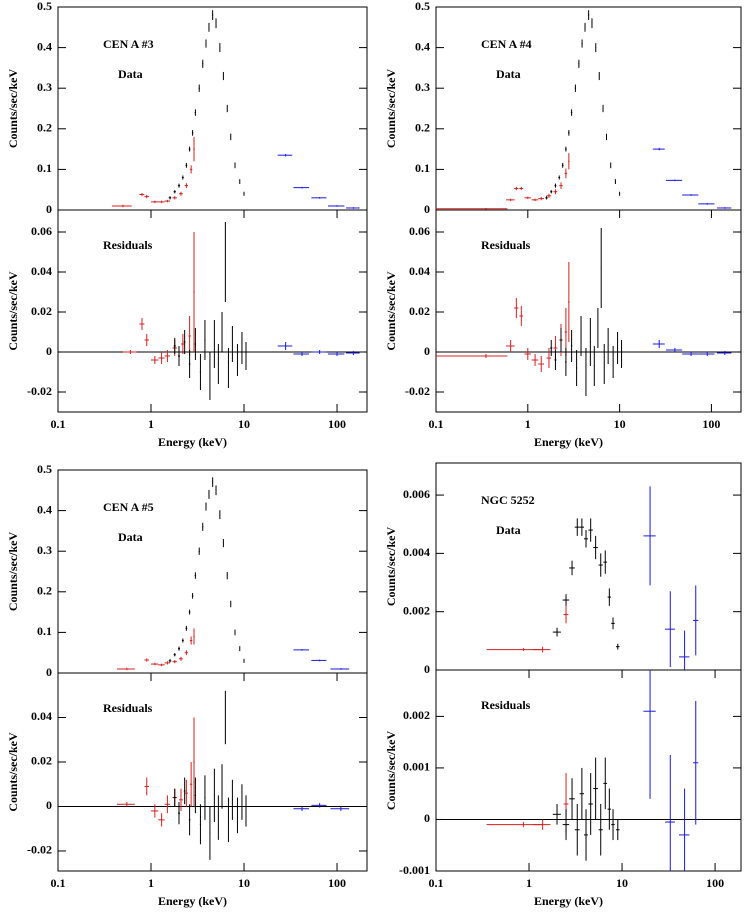 This screenshot has height=913, width=750. What do you see at coordinates (416, 552) in the screenshot?
I see `y-tick-label: 0.004` at bounding box center [416, 552].